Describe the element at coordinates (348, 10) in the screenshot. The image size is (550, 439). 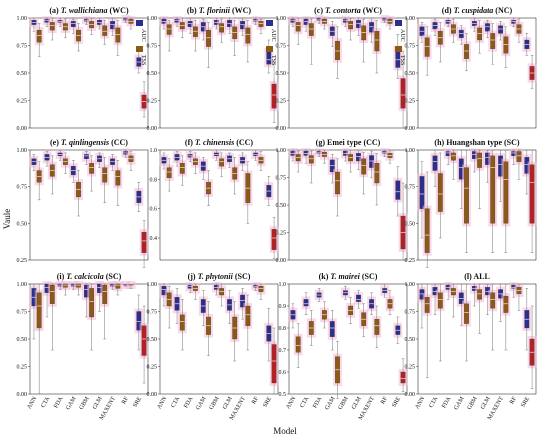
I see `panel-title: (c) T. contorta (WC)` at that location.